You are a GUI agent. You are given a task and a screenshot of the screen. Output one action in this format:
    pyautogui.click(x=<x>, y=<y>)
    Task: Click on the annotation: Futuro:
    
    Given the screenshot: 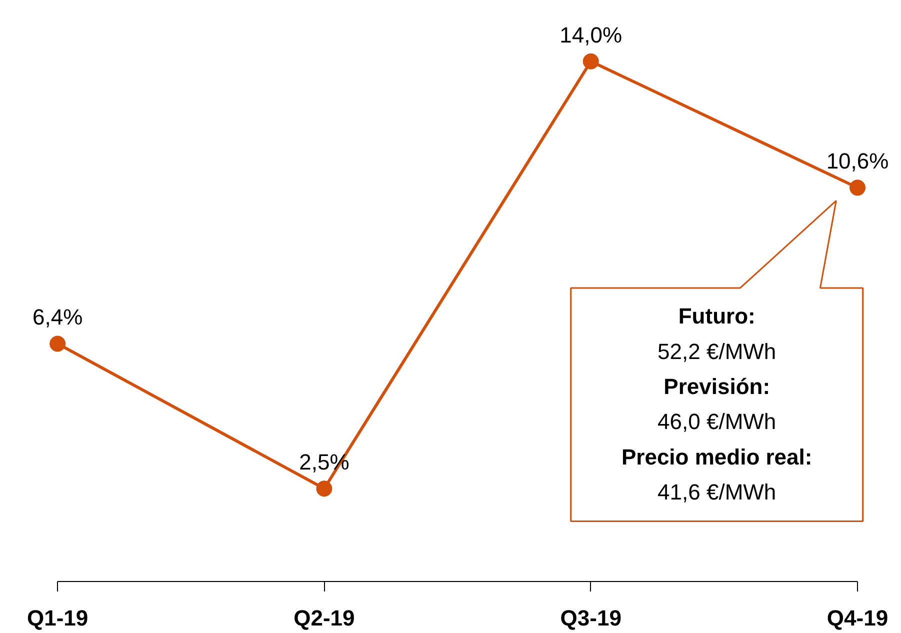 What is the action you would take?
    pyautogui.click(x=717, y=316)
    